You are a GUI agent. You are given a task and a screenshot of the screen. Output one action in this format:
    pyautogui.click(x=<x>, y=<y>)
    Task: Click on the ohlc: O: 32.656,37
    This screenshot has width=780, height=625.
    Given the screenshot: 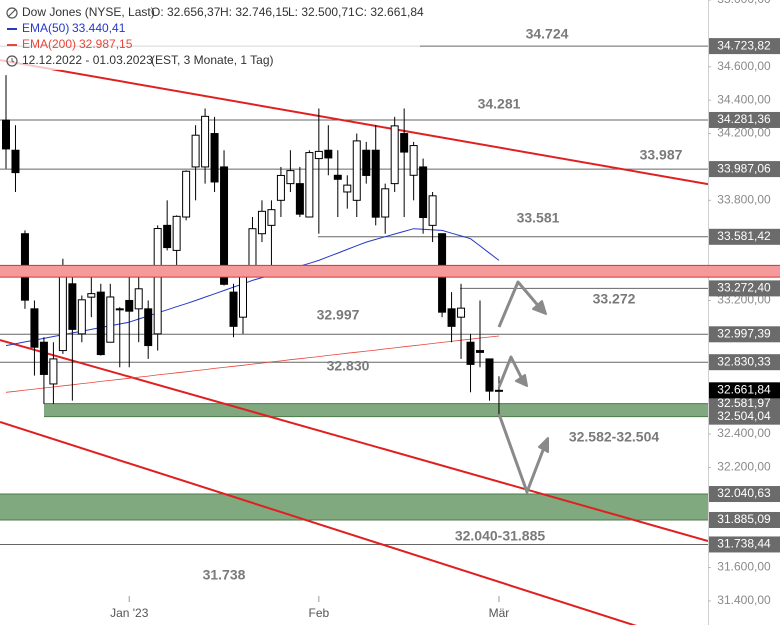 What is the action you would take?
    pyautogui.click(x=186, y=12)
    